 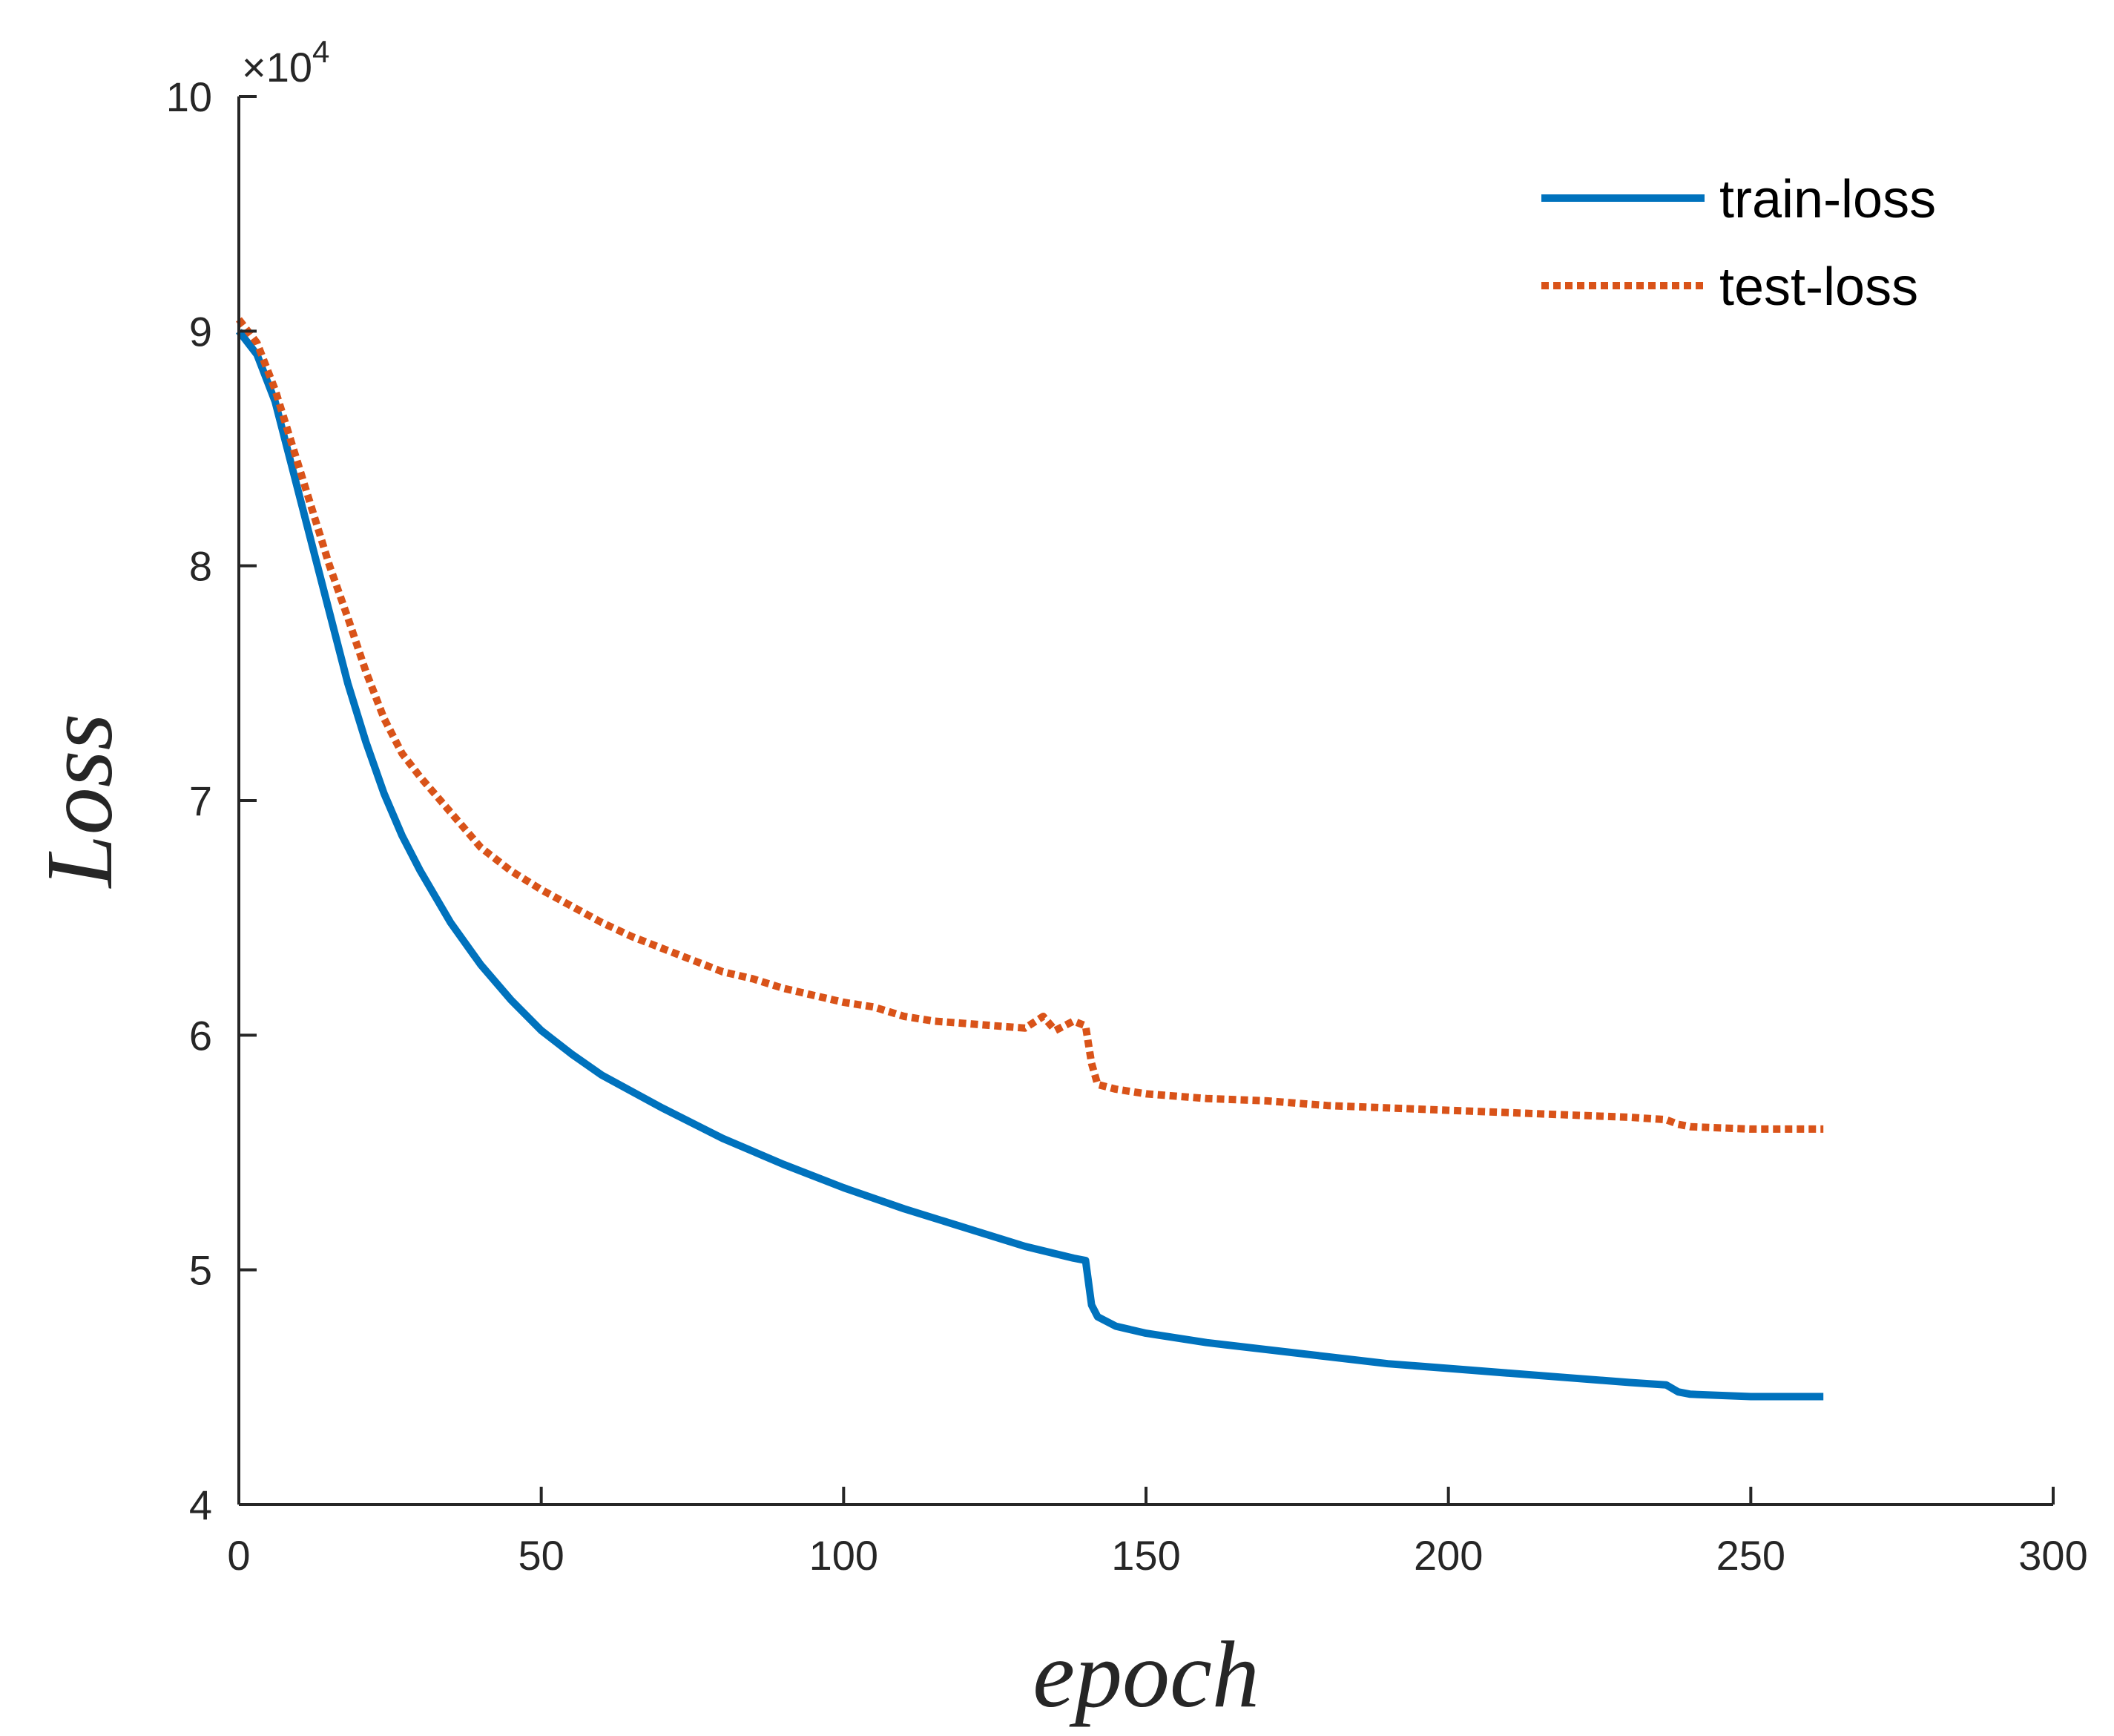 What do you see at coordinates (843, 1556) in the screenshot?
I see `x-tick-label: 100` at bounding box center [843, 1556].